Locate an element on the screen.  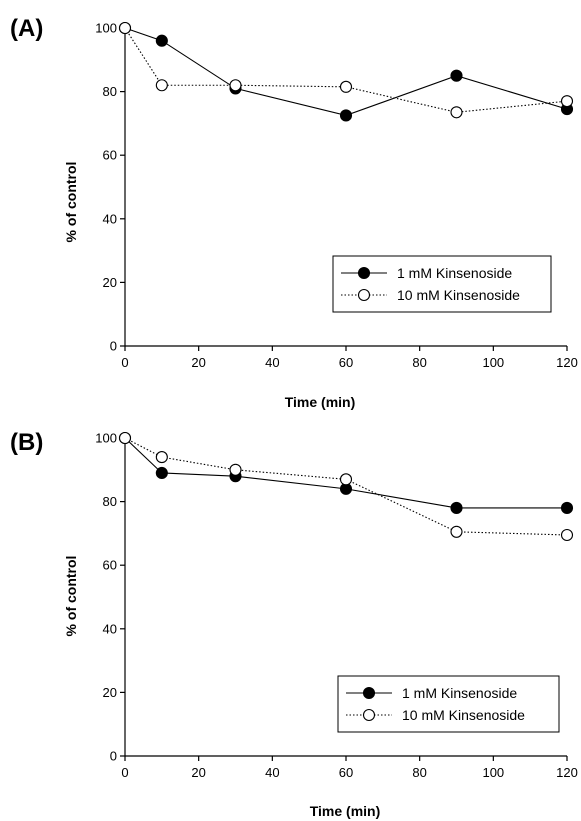
panel-b-x-tick-label: 120 is located at coordinates (567, 772).